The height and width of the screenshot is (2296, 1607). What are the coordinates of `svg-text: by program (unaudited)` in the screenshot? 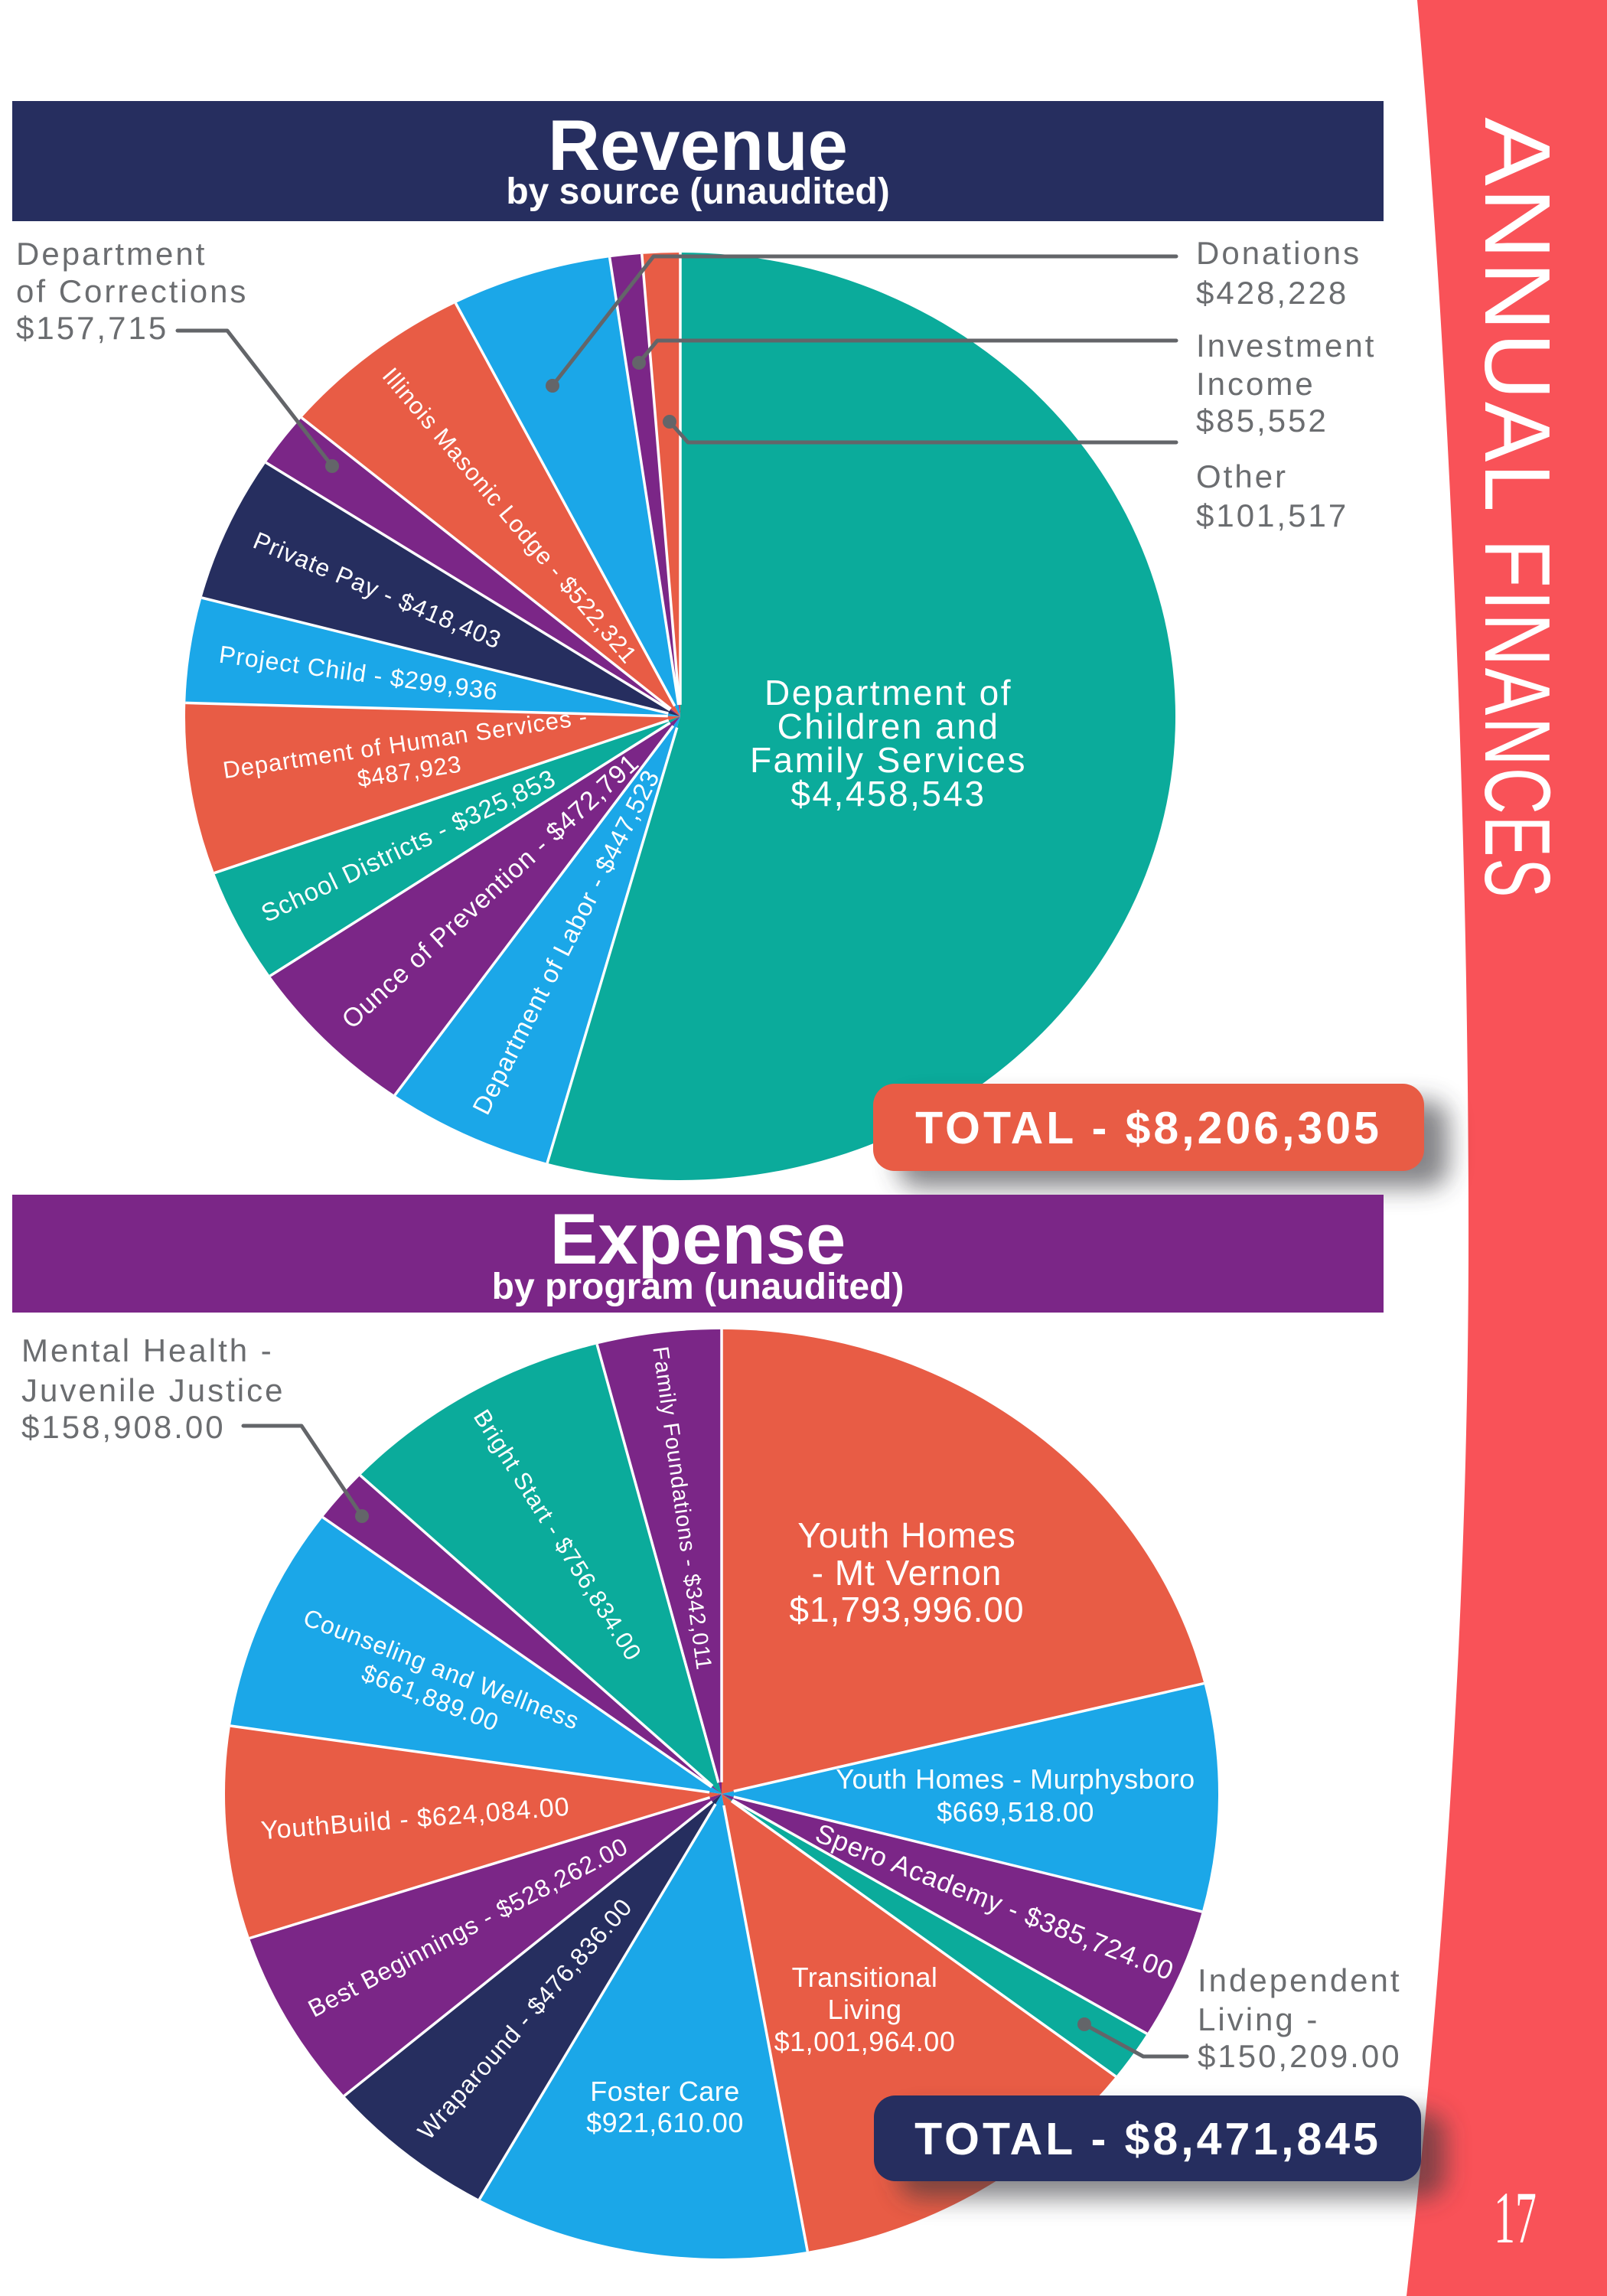 It's located at (698, 1287).